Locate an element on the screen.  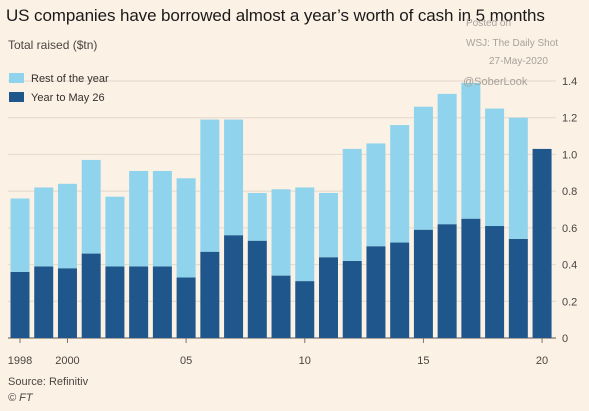
bar-year-to-may-1998 is located at coordinates (20, 304).